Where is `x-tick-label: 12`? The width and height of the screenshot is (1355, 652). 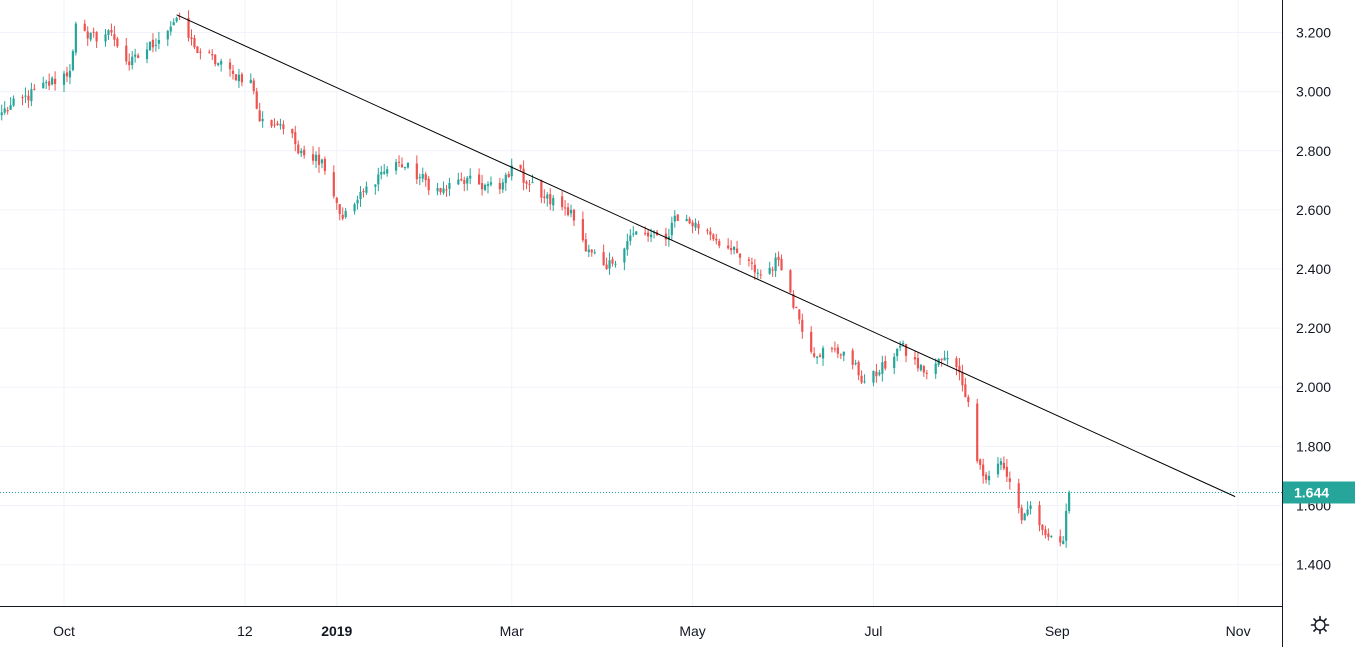
x-tick-label: 12 is located at coordinates (245, 631).